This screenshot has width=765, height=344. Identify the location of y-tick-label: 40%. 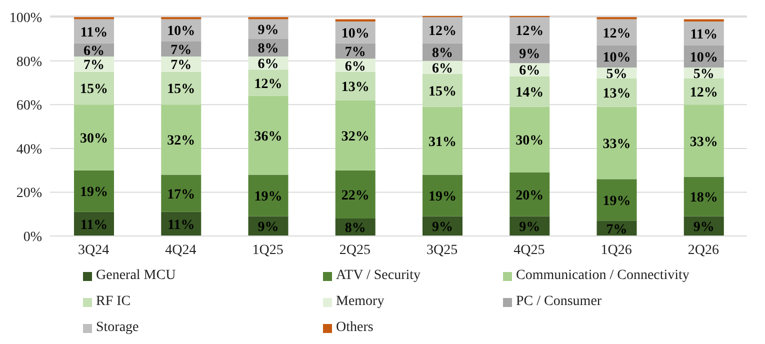
(29, 150).